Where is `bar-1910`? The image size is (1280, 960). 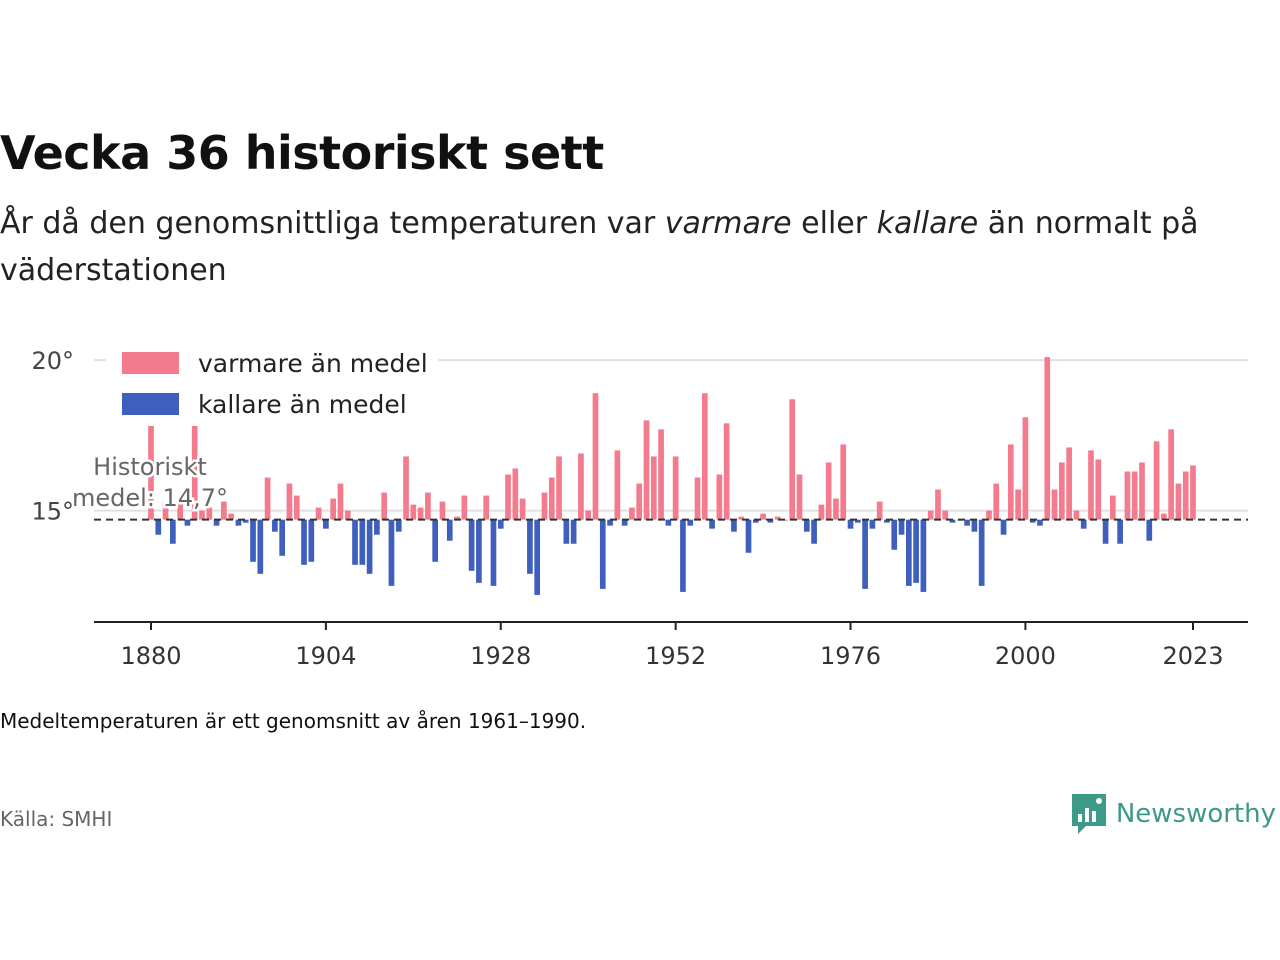 bar-1910 is located at coordinates (369, 546).